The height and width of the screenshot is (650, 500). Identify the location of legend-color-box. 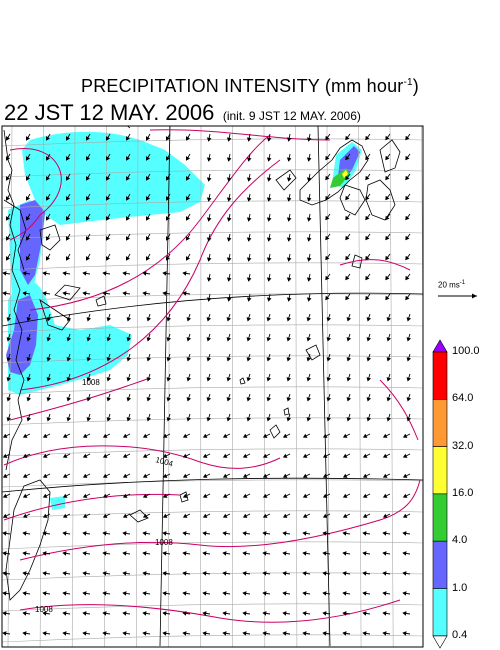
(440, 612).